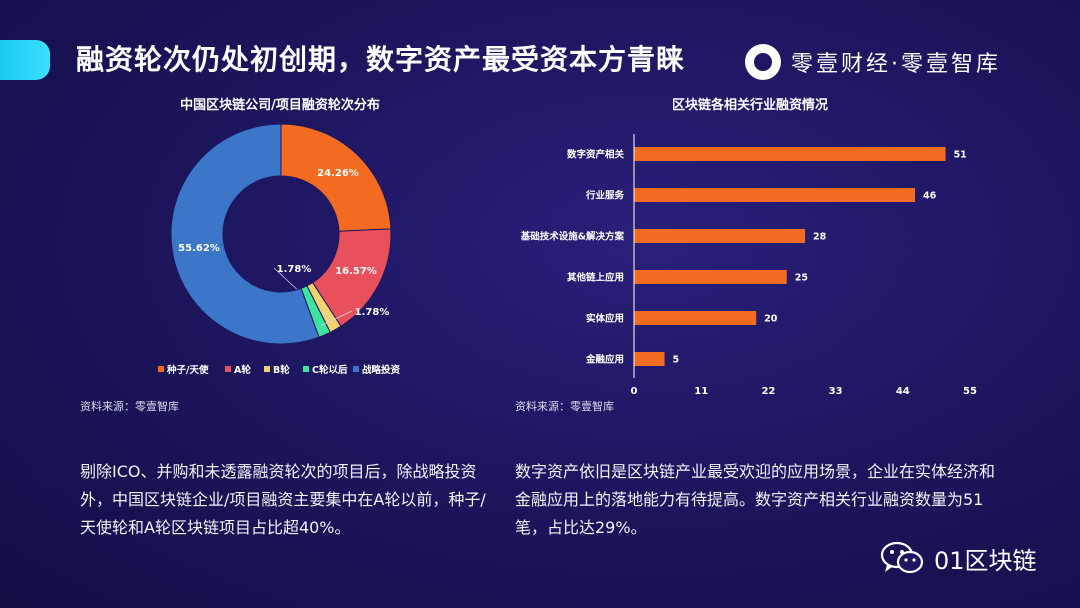 The image size is (1080, 608). What do you see at coordinates (930, 196) in the screenshot?
I see `bar-value-1: 46` at bounding box center [930, 196].